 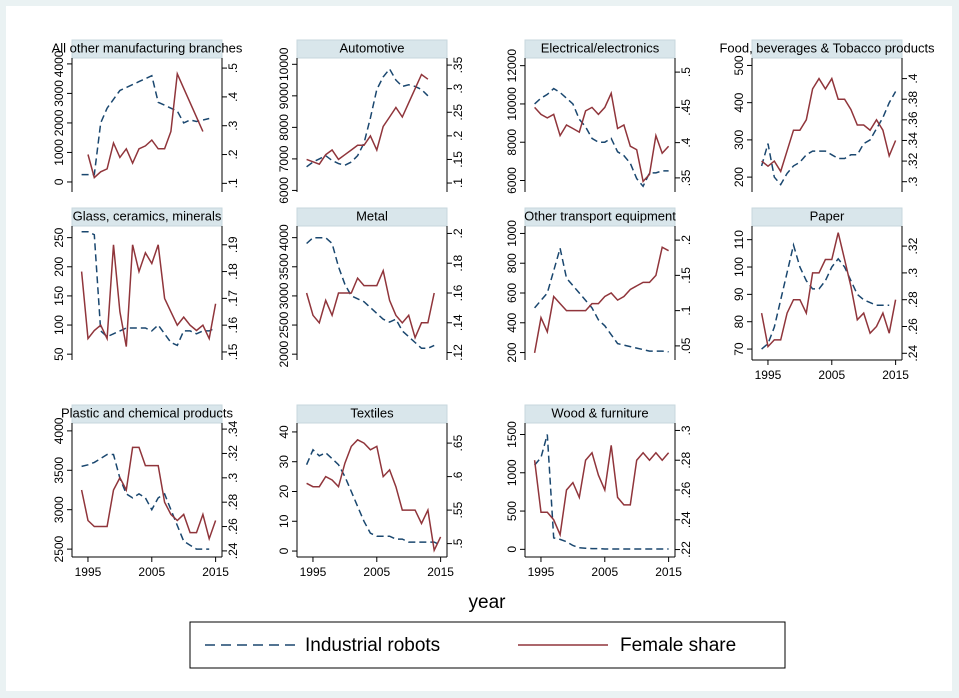 I want to click on y-tick-label: .32, so click(x=913, y=245).